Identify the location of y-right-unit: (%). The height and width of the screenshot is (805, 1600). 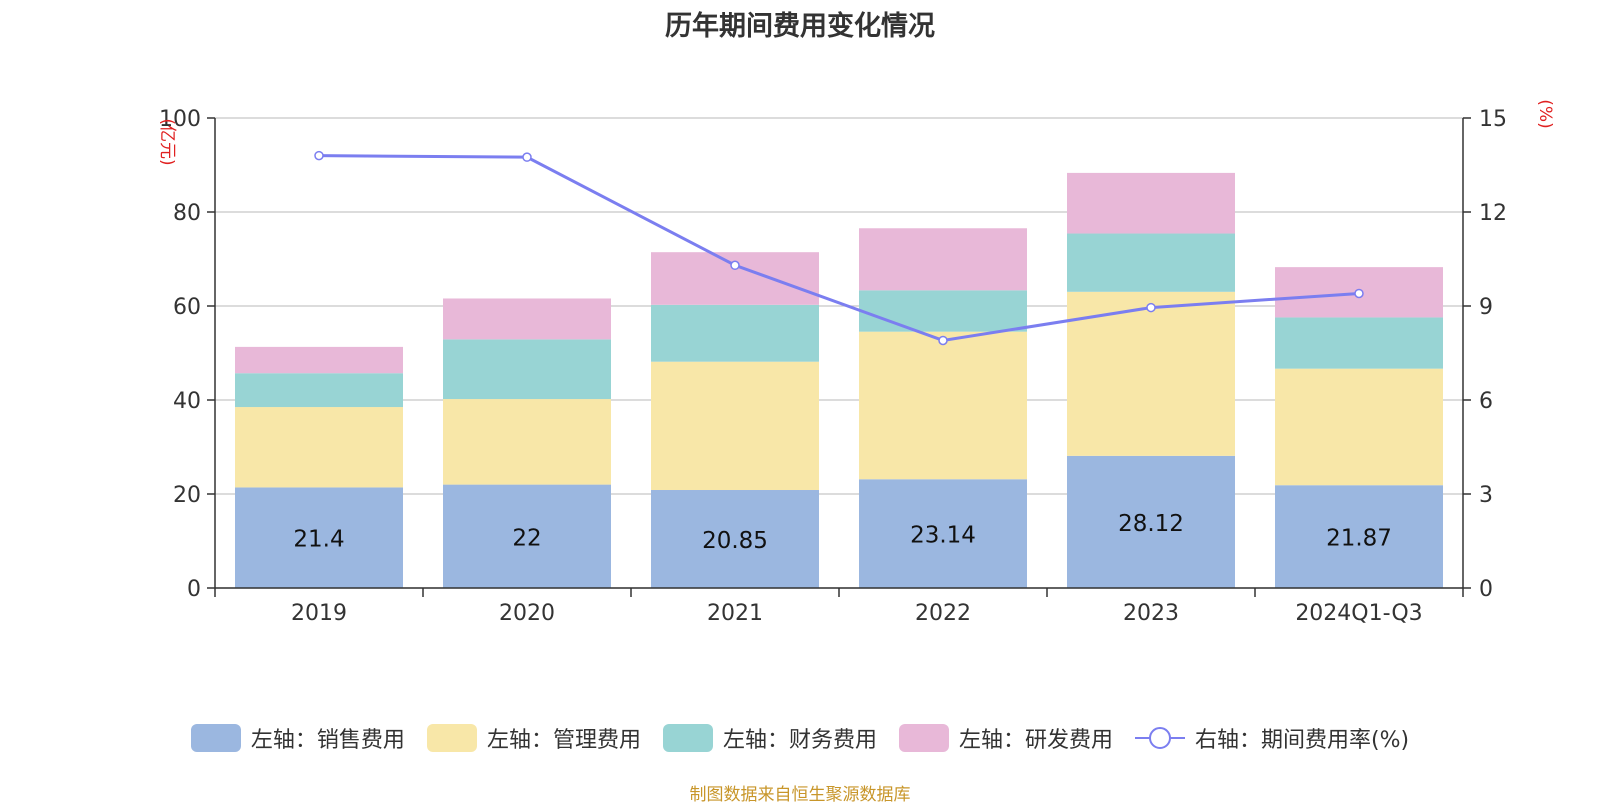
(1545, 113).